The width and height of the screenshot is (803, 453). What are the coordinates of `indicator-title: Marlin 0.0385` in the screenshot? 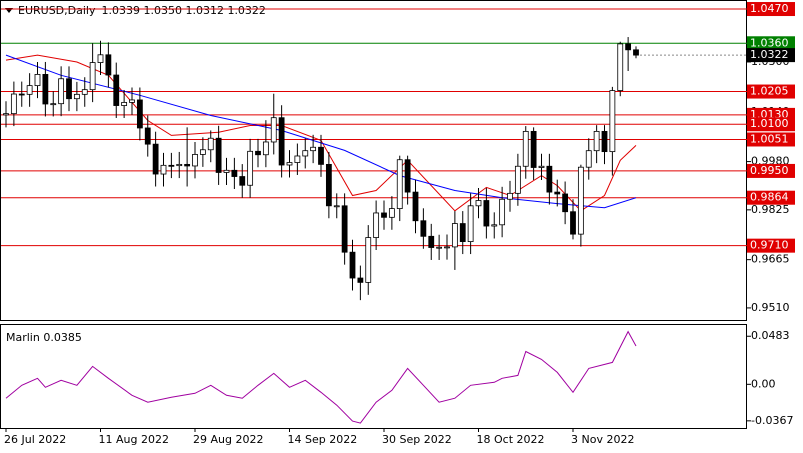 It's located at (44, 337).